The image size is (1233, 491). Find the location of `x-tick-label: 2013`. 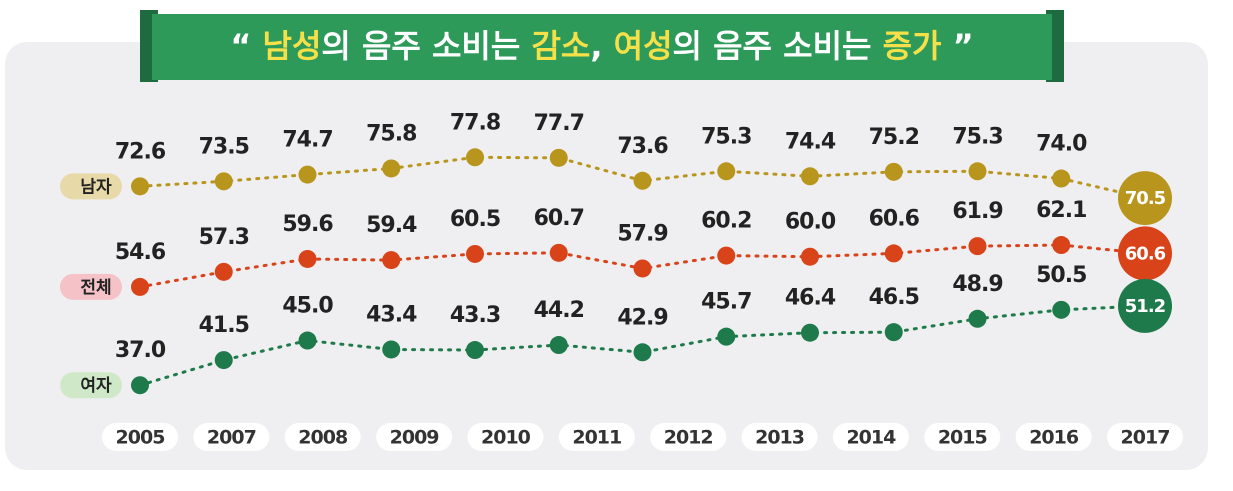

x-tick-label: 2013 is located at coordinates (779, 438).